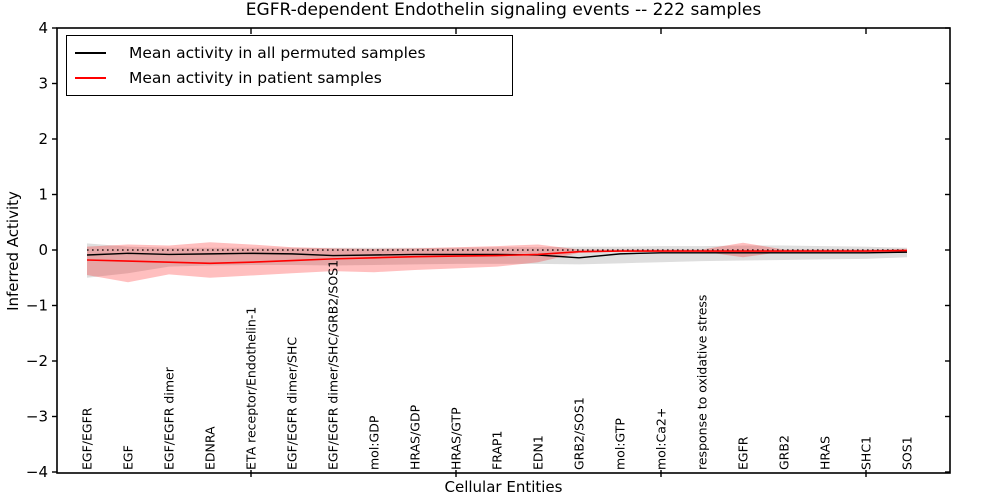 This screenshot has height=500, width=1000. I want to click on series-line-mean-activity-in-patient-samples, so click(497, 257).